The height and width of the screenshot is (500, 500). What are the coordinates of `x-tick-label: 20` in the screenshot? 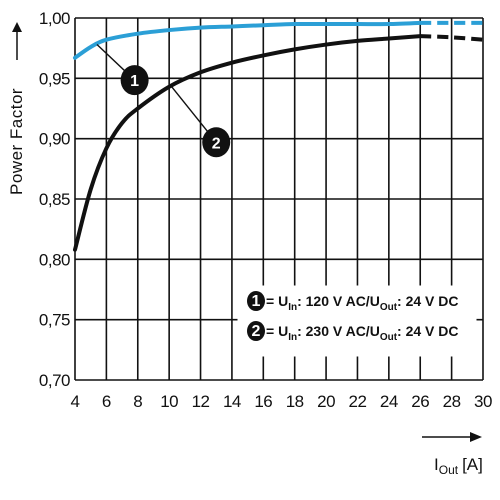 It's located at (326, 401).